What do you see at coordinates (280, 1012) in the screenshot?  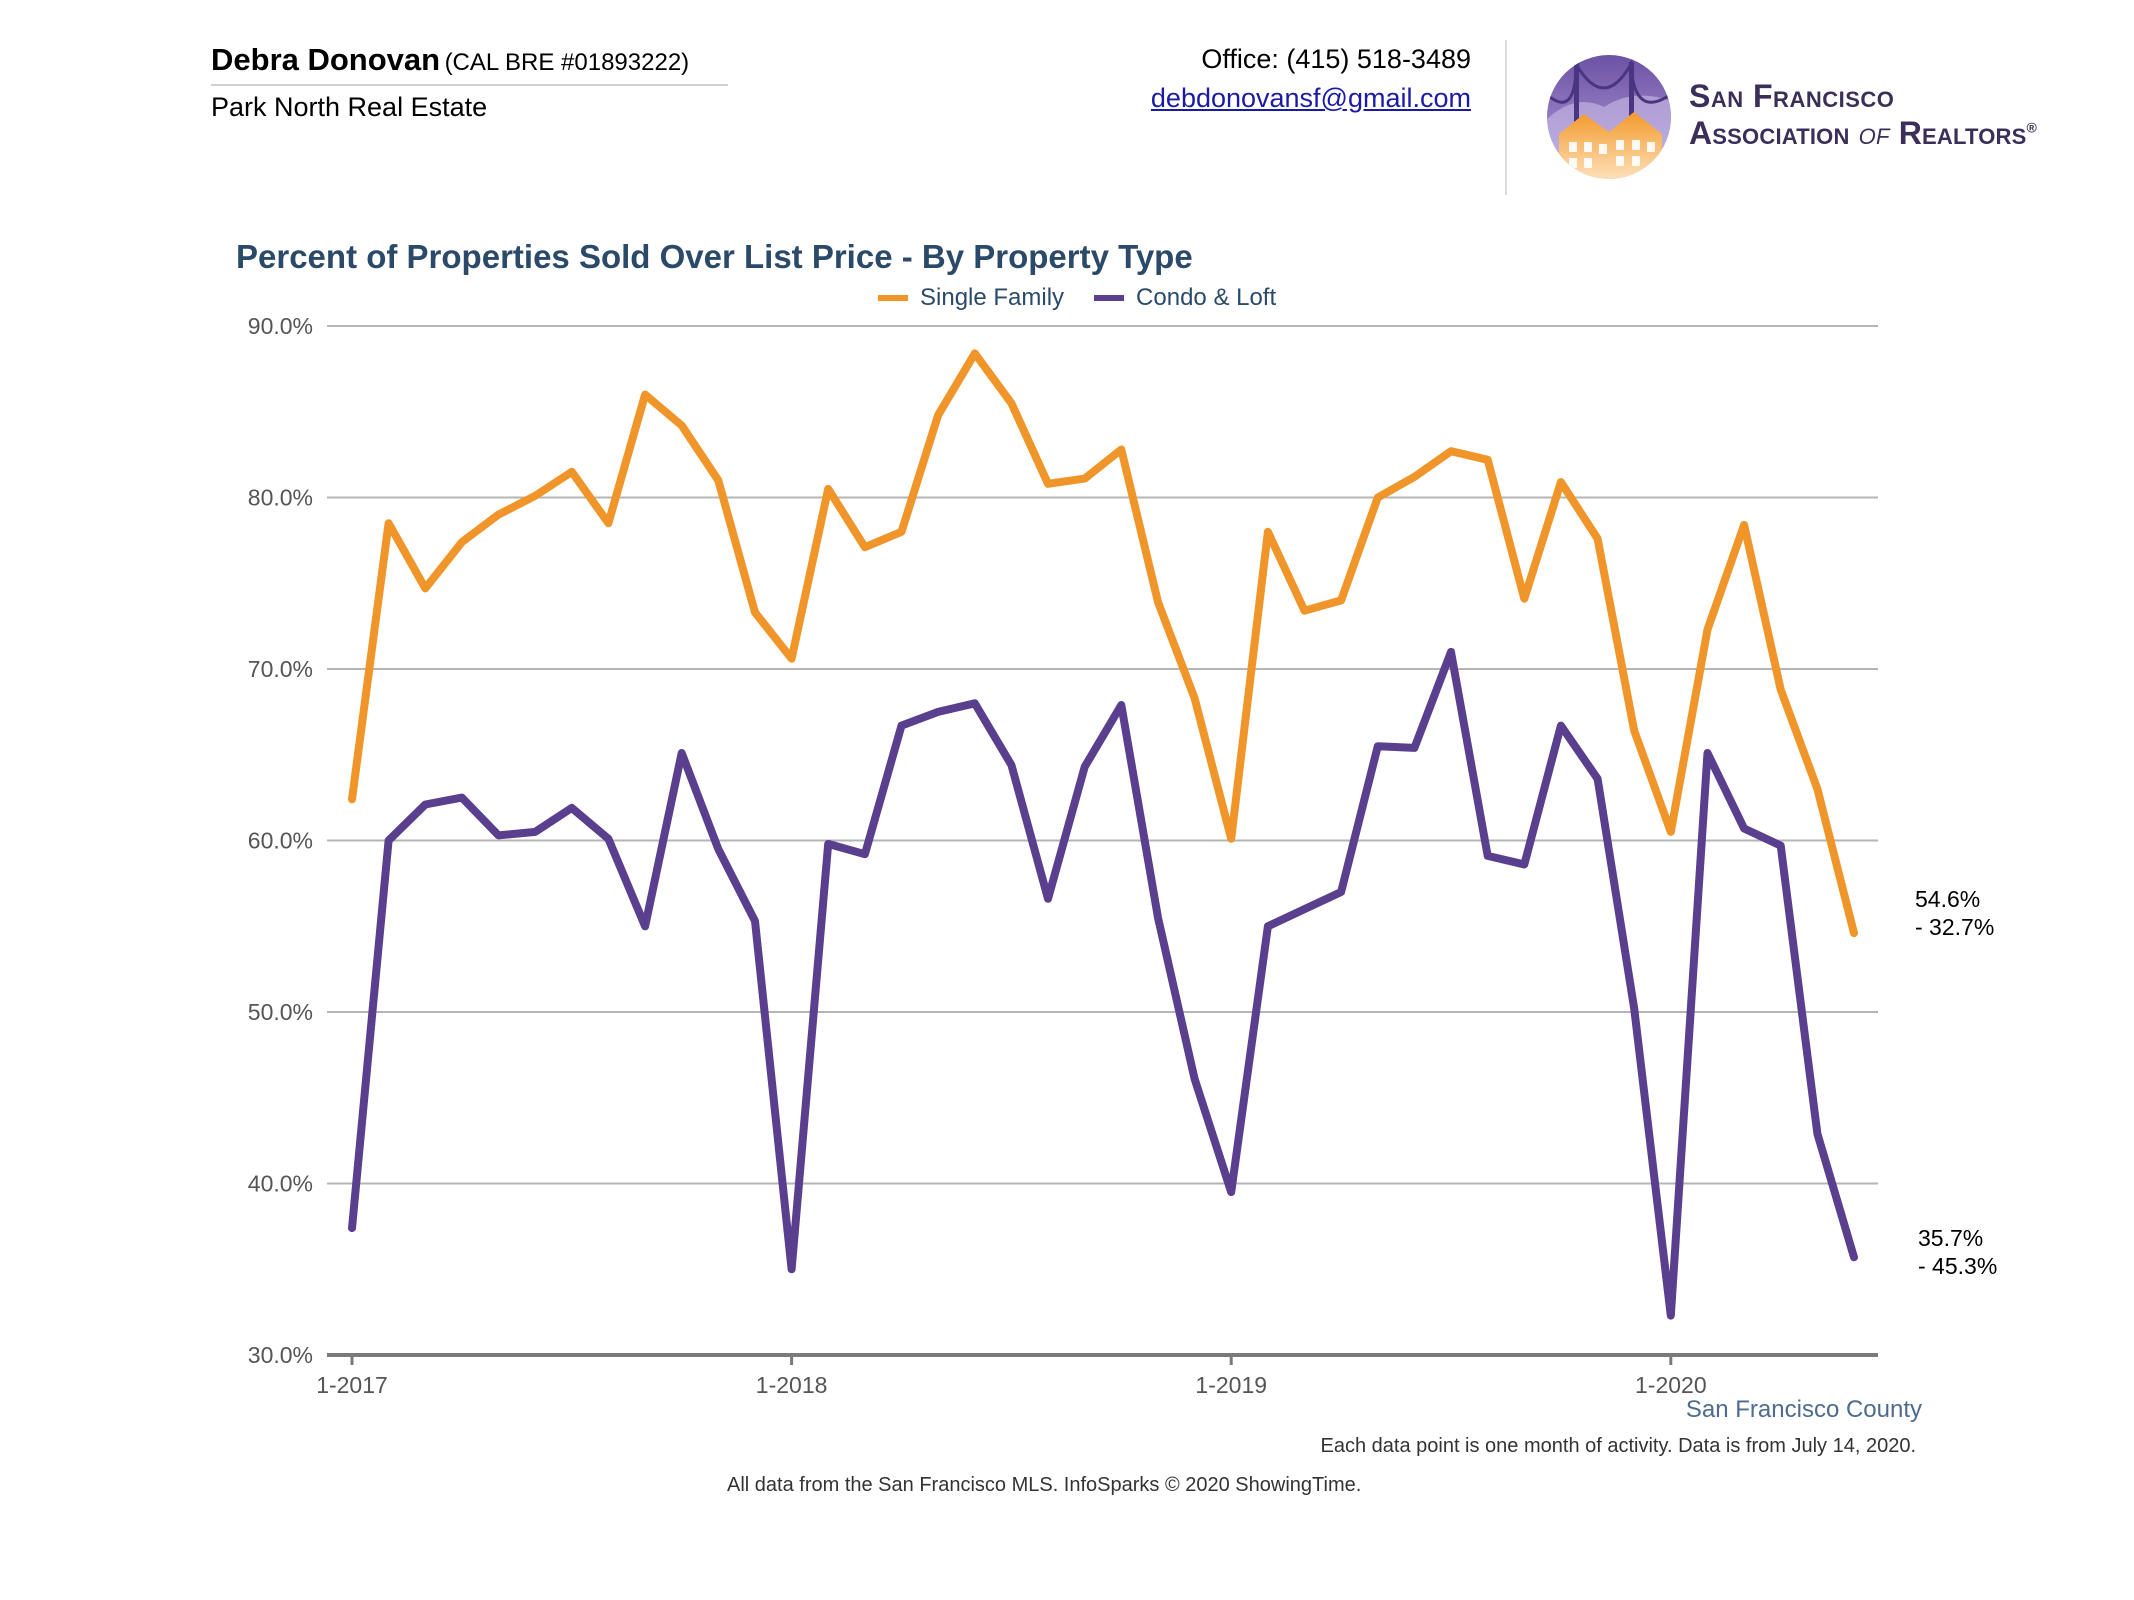 I see `y-tick-label: 50.0%` at bounding box center [280, 1012].